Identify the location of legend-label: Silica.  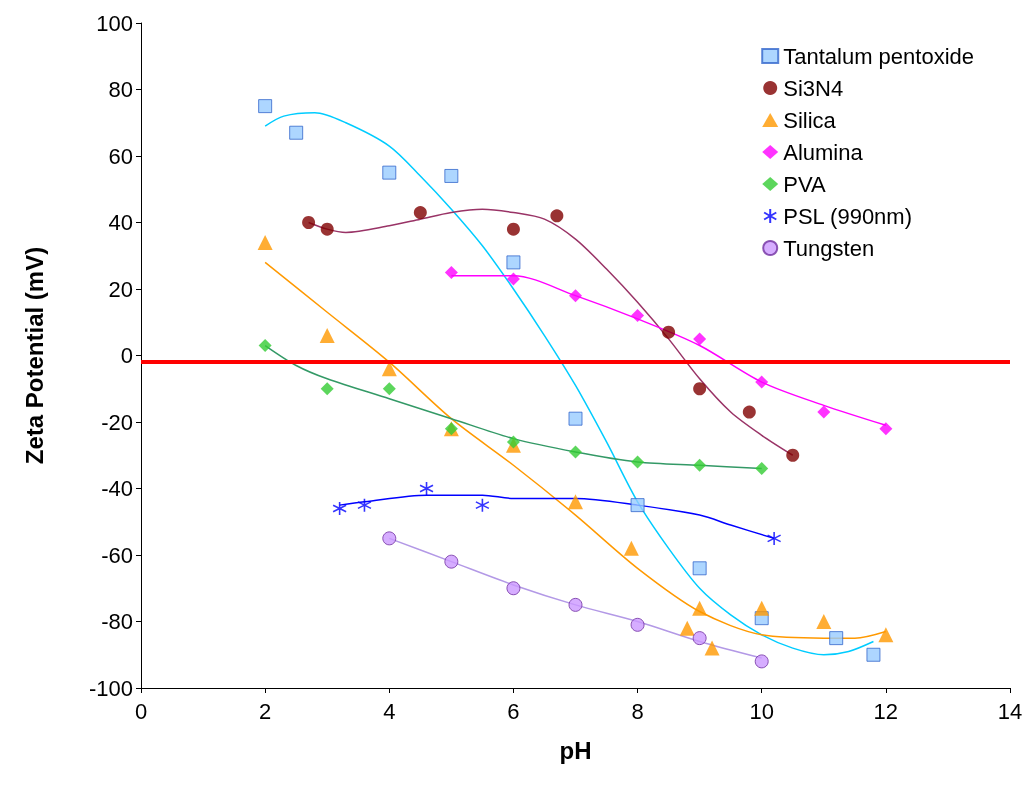
(810, 120).